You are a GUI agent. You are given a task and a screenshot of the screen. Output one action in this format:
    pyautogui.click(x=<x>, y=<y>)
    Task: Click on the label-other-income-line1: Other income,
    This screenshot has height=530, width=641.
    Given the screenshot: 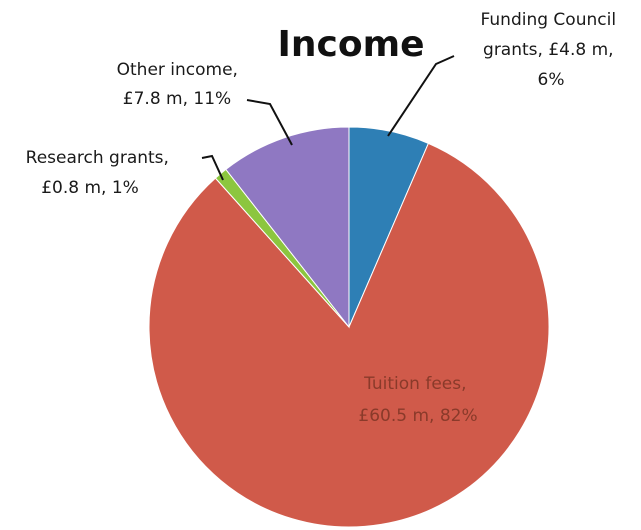 What is the action you would take?
    pyautogui.click(x=177, y=70)
    